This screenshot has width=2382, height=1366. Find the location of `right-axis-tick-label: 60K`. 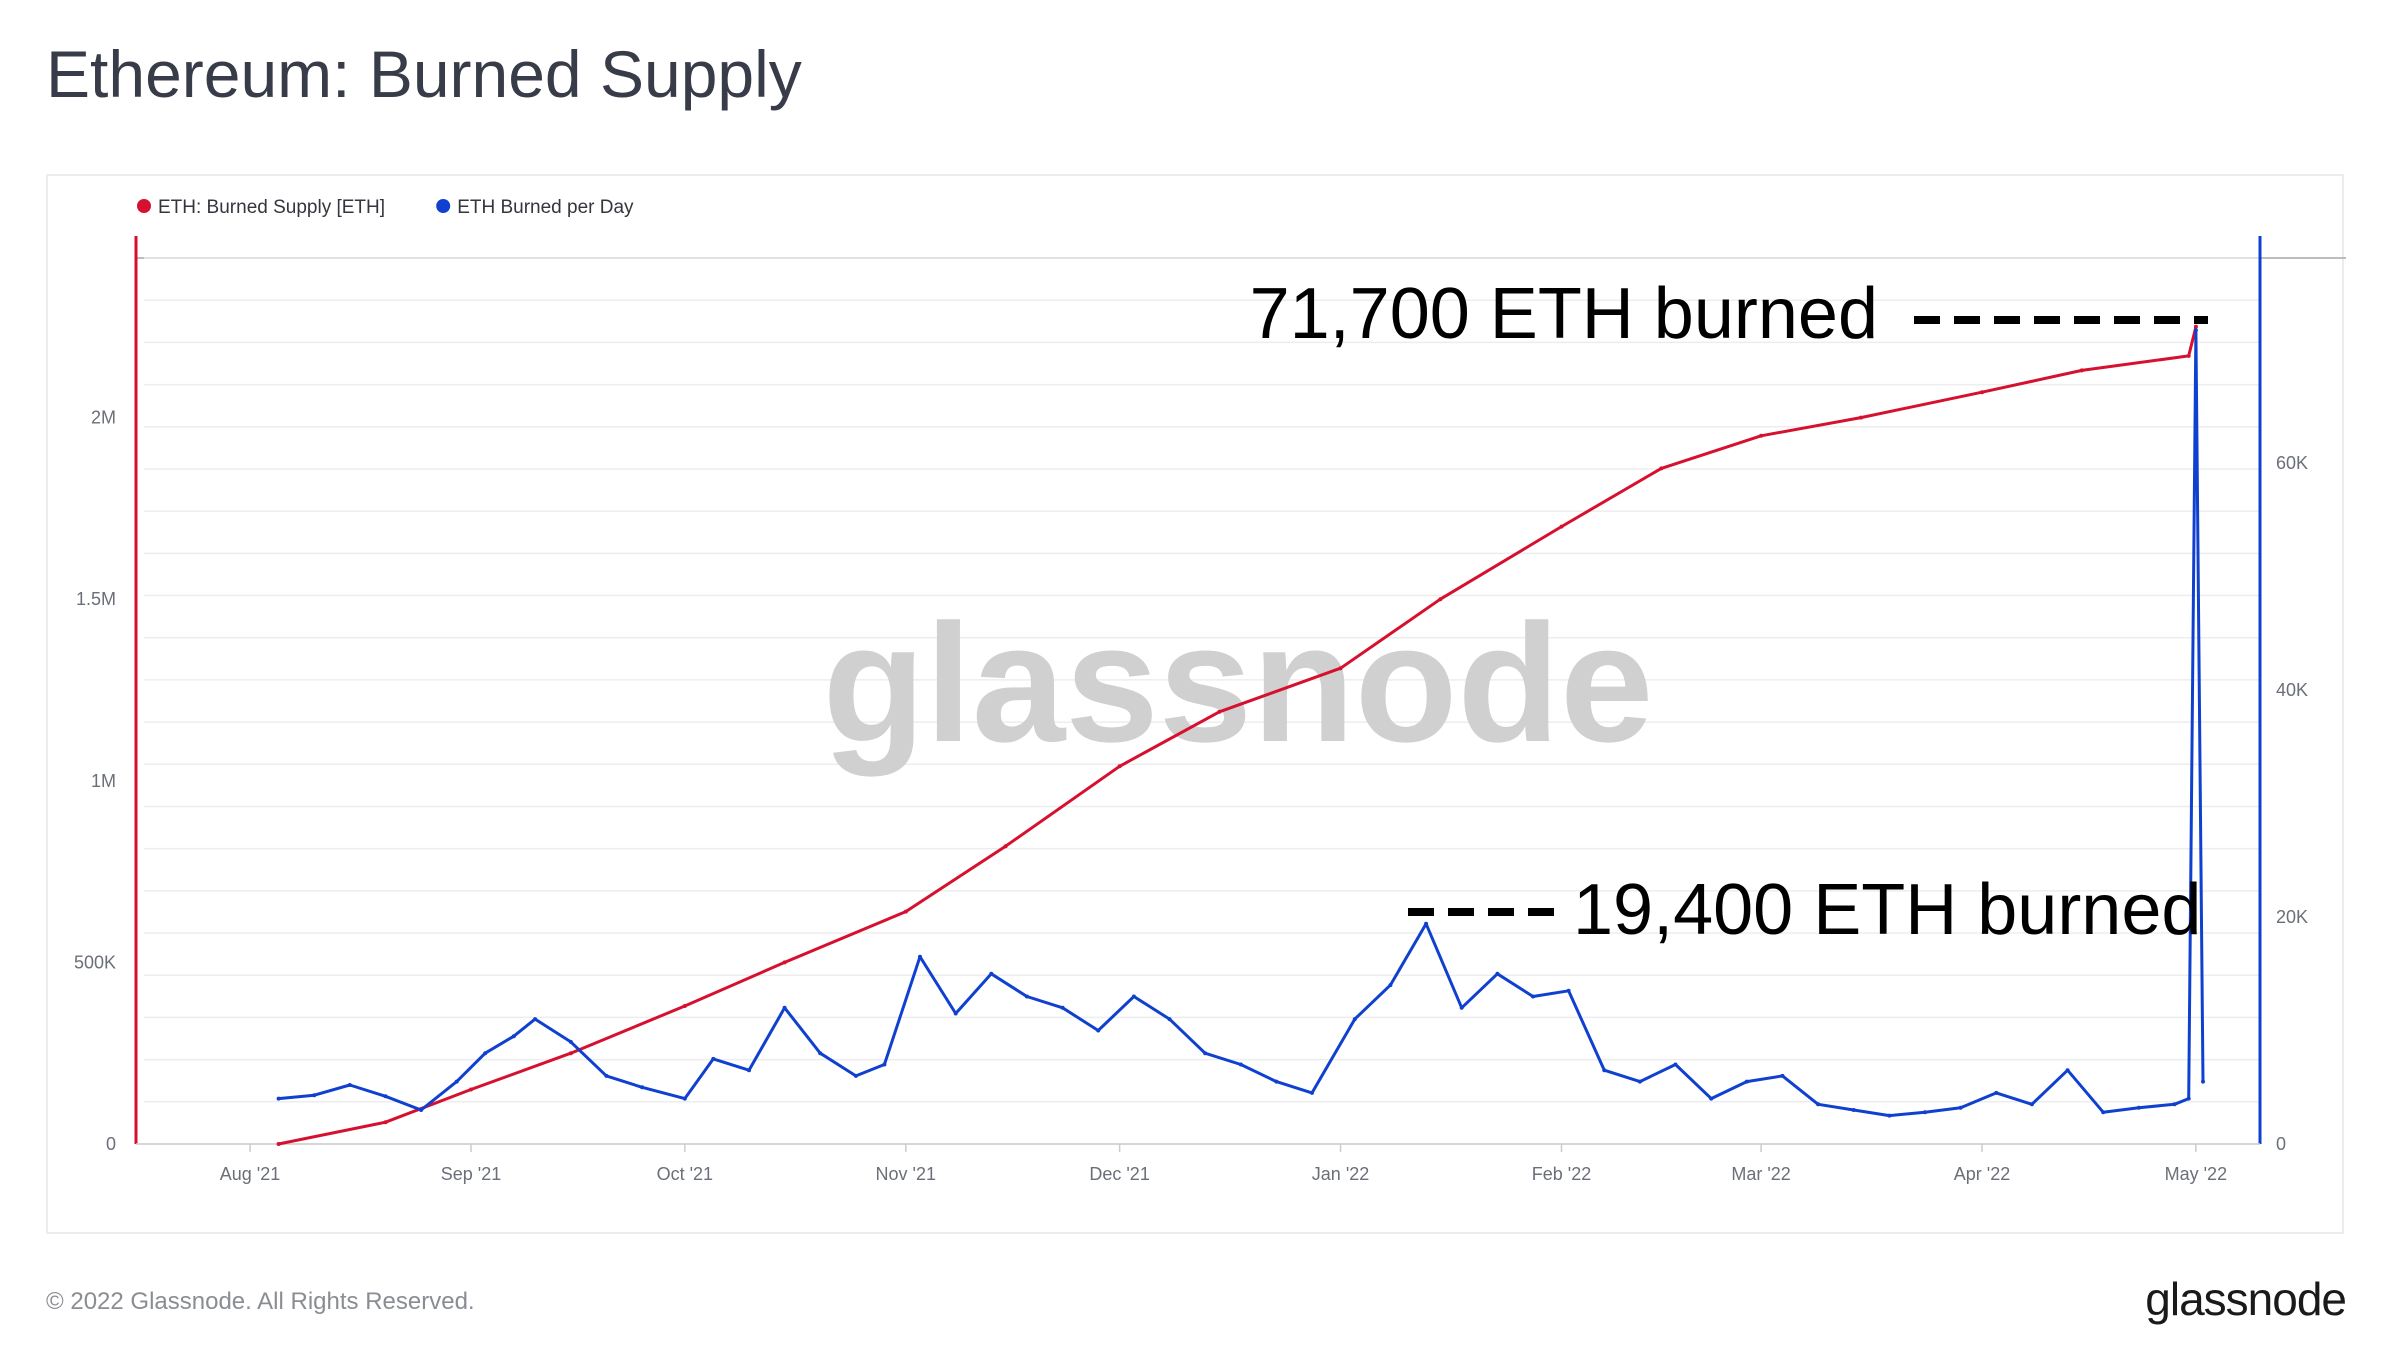

right-axis-tick-label: 60K is located at coordinates (2292, 463).